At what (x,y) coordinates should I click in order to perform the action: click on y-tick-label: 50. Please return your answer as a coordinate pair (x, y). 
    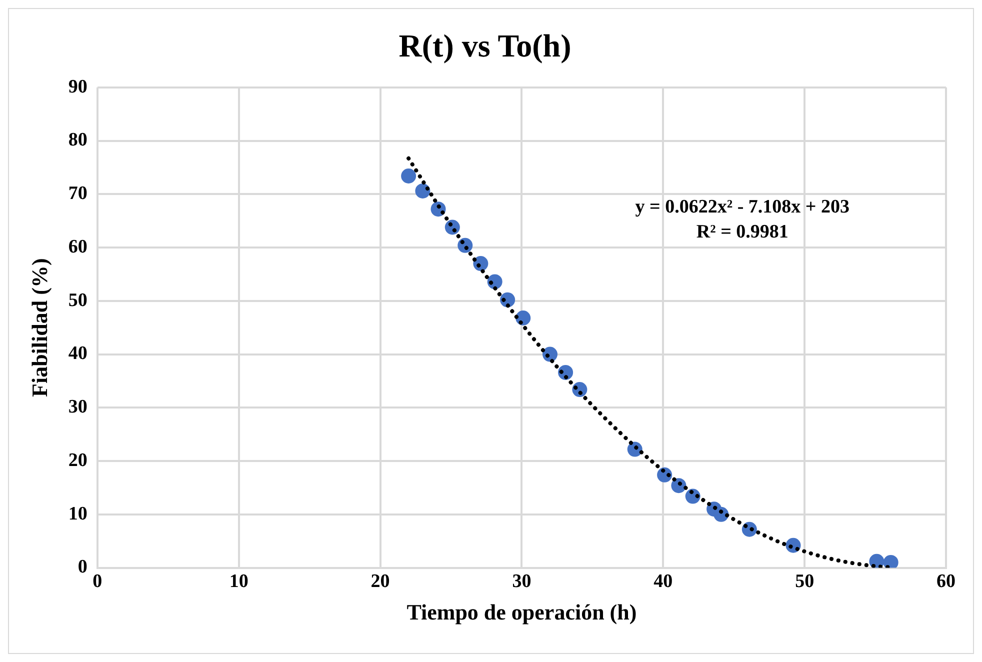
    Looking at the image, I should click on (78, 300).